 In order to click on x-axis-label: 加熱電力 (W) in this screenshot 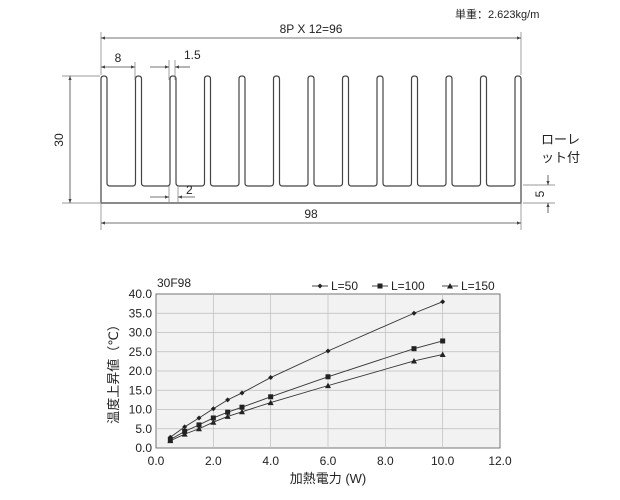, I will do `click(328, 478)`.